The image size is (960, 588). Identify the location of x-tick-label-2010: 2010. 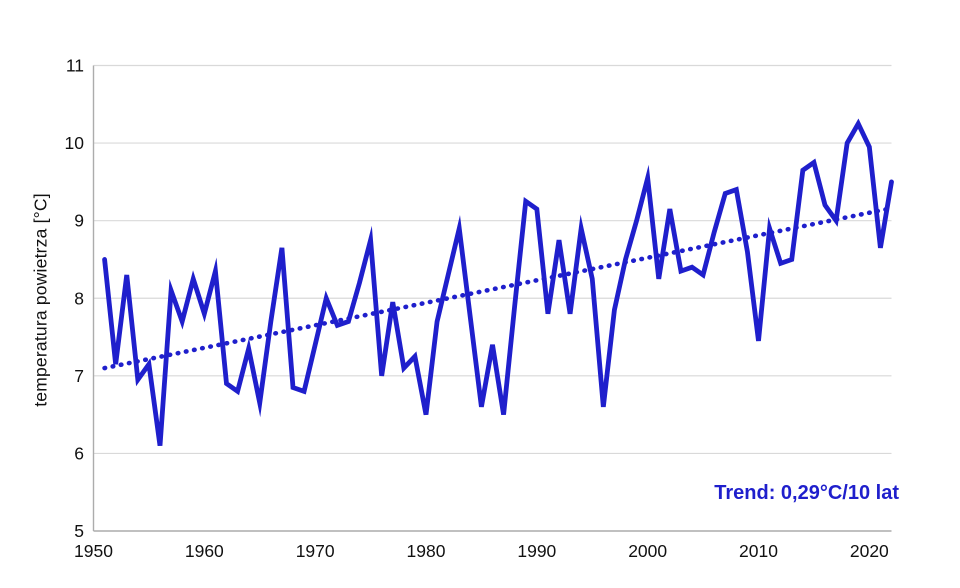
(758, 551).